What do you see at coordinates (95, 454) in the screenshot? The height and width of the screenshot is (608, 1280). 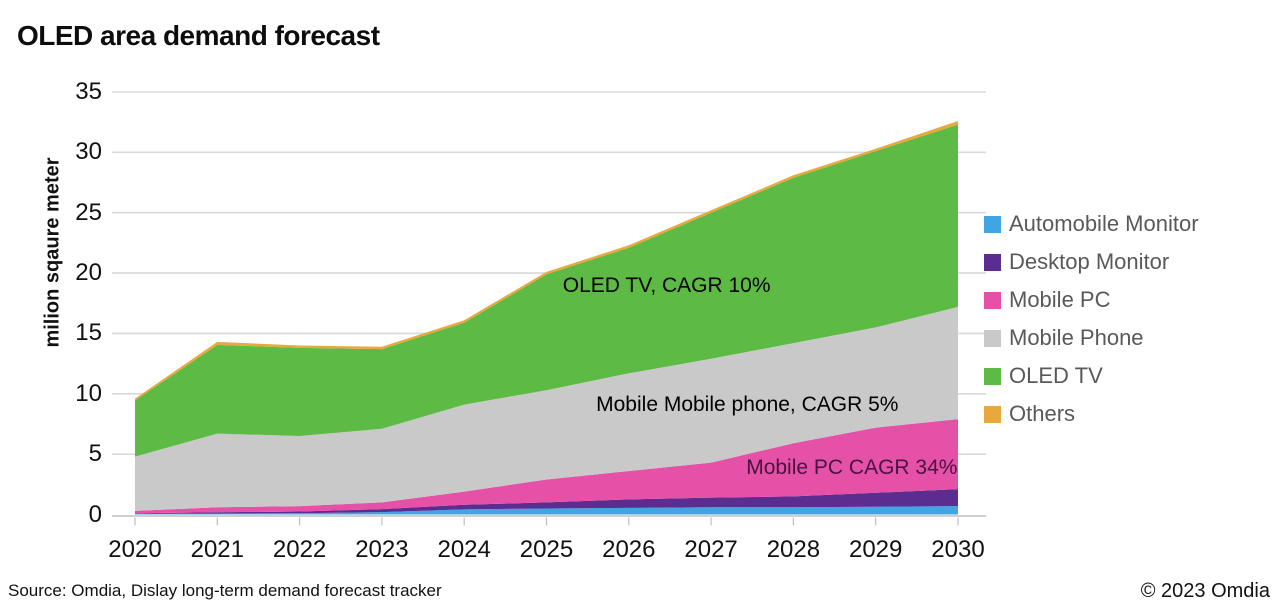 I see `y-tick-label: 5` at bounding box center [95, 454].